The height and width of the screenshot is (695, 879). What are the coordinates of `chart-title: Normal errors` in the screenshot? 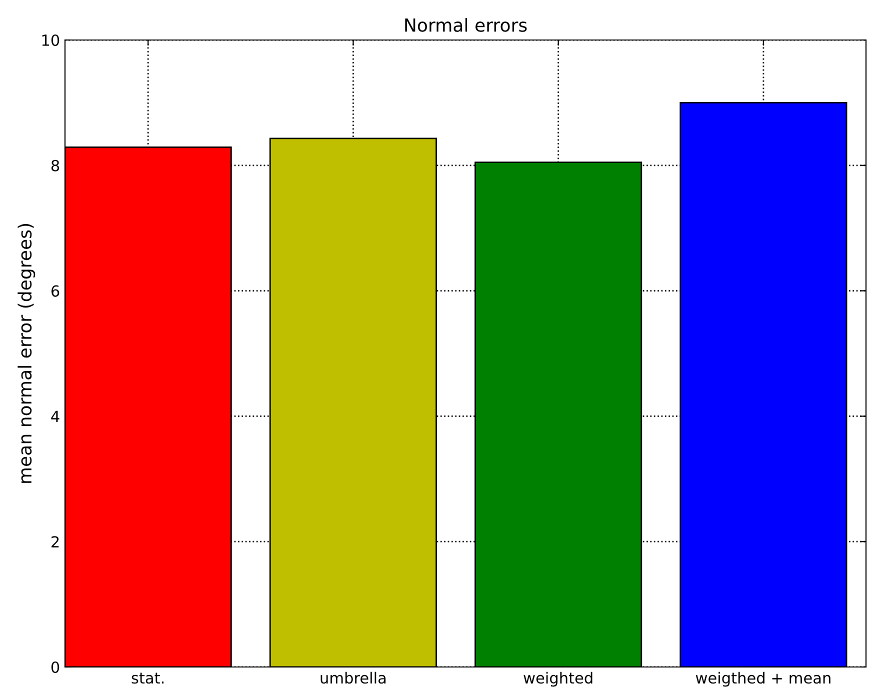 It's located at (466, 25).